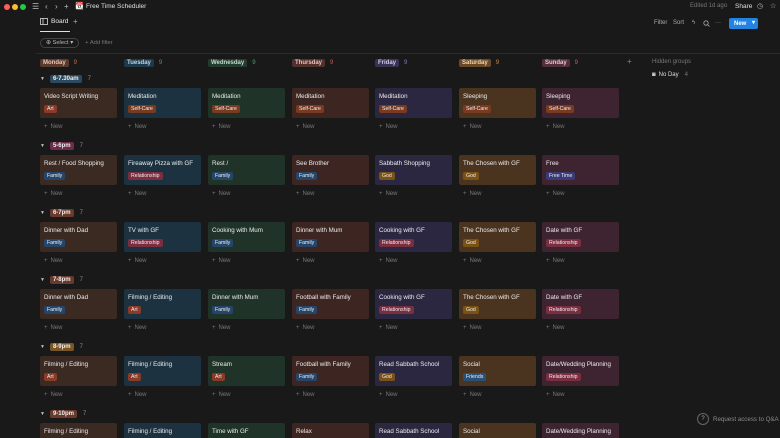 The height and width of the screenshot is (438, 780). What do you see at coordinates (162, 237) in the screenshot?
I see `card: TV with GF Relationship` at bounding box center [162, 237].